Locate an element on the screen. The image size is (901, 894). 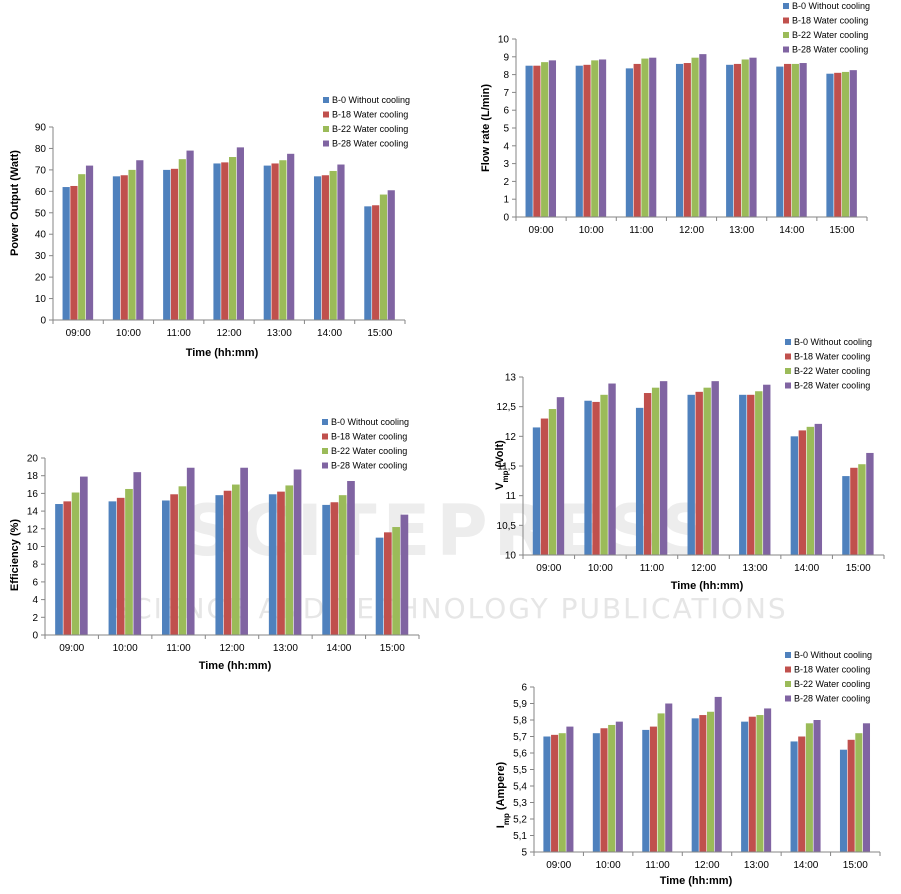
efficiency-x-tick-label: 11:00 is located at coordinates (178, 648).